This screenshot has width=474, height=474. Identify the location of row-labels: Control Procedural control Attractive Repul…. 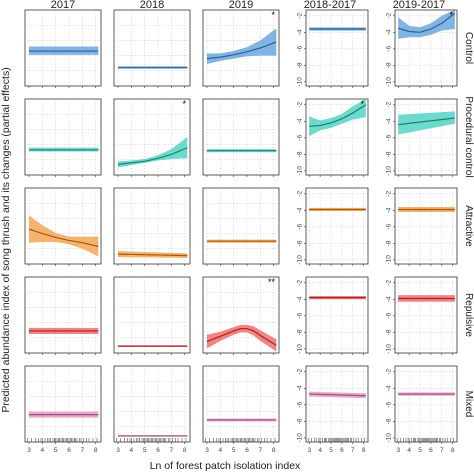
(468, 224).